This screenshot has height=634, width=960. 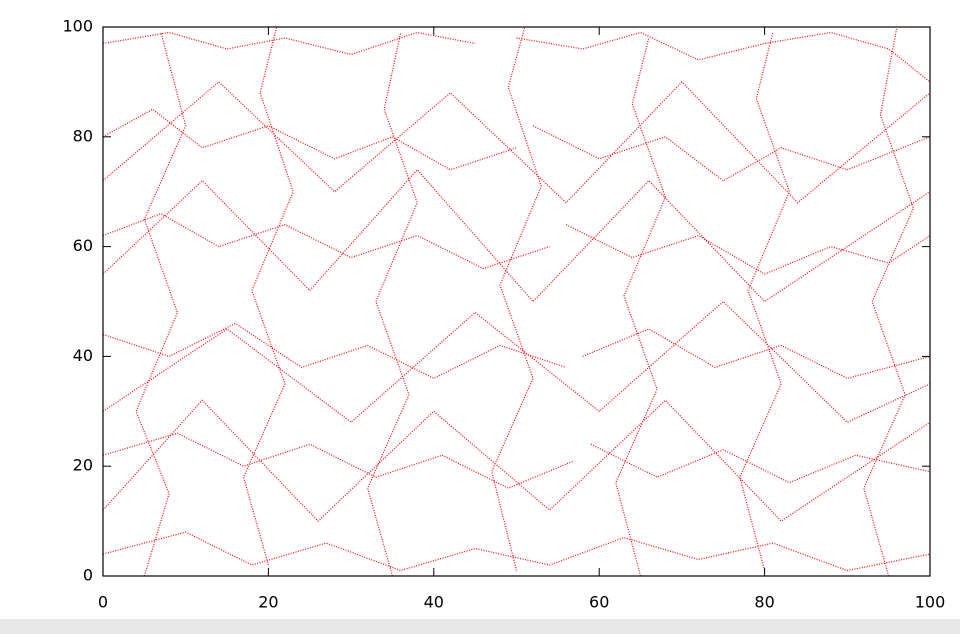 I want to click on y-tick-label: 20, so click(x=83, y=465).